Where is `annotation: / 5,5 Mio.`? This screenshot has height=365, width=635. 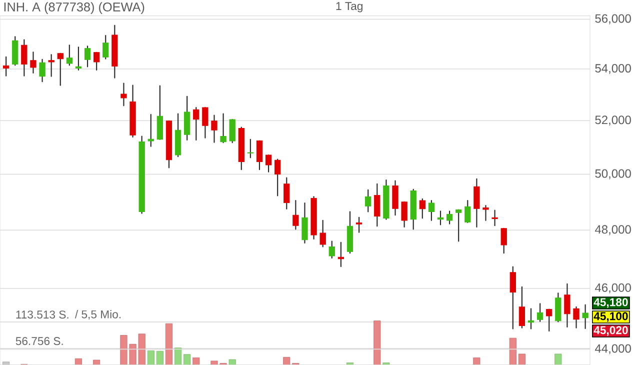
annotation: / 5,5 Mio. is located at coordinates (97, 315).